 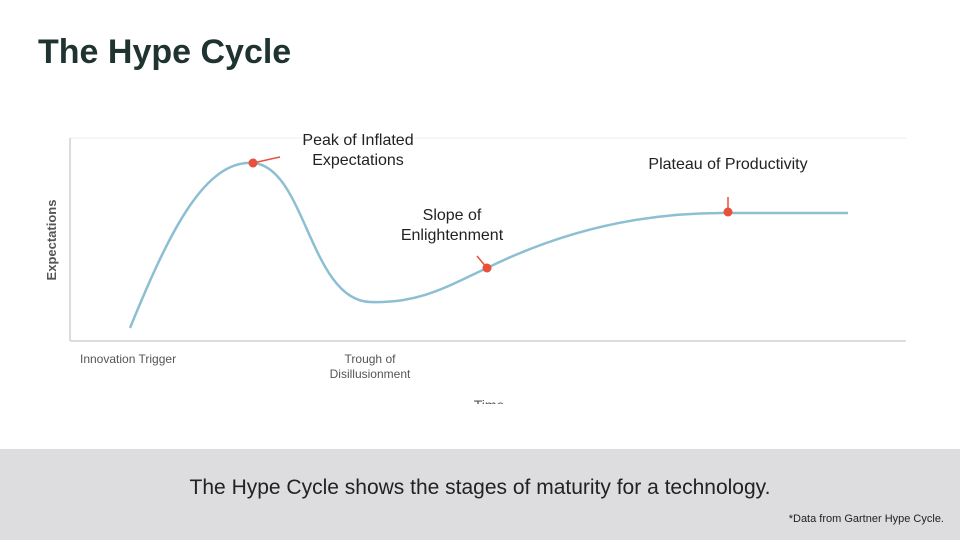 I want to click on phase-label: Innovation Trigger, so click(x=128, y=359).